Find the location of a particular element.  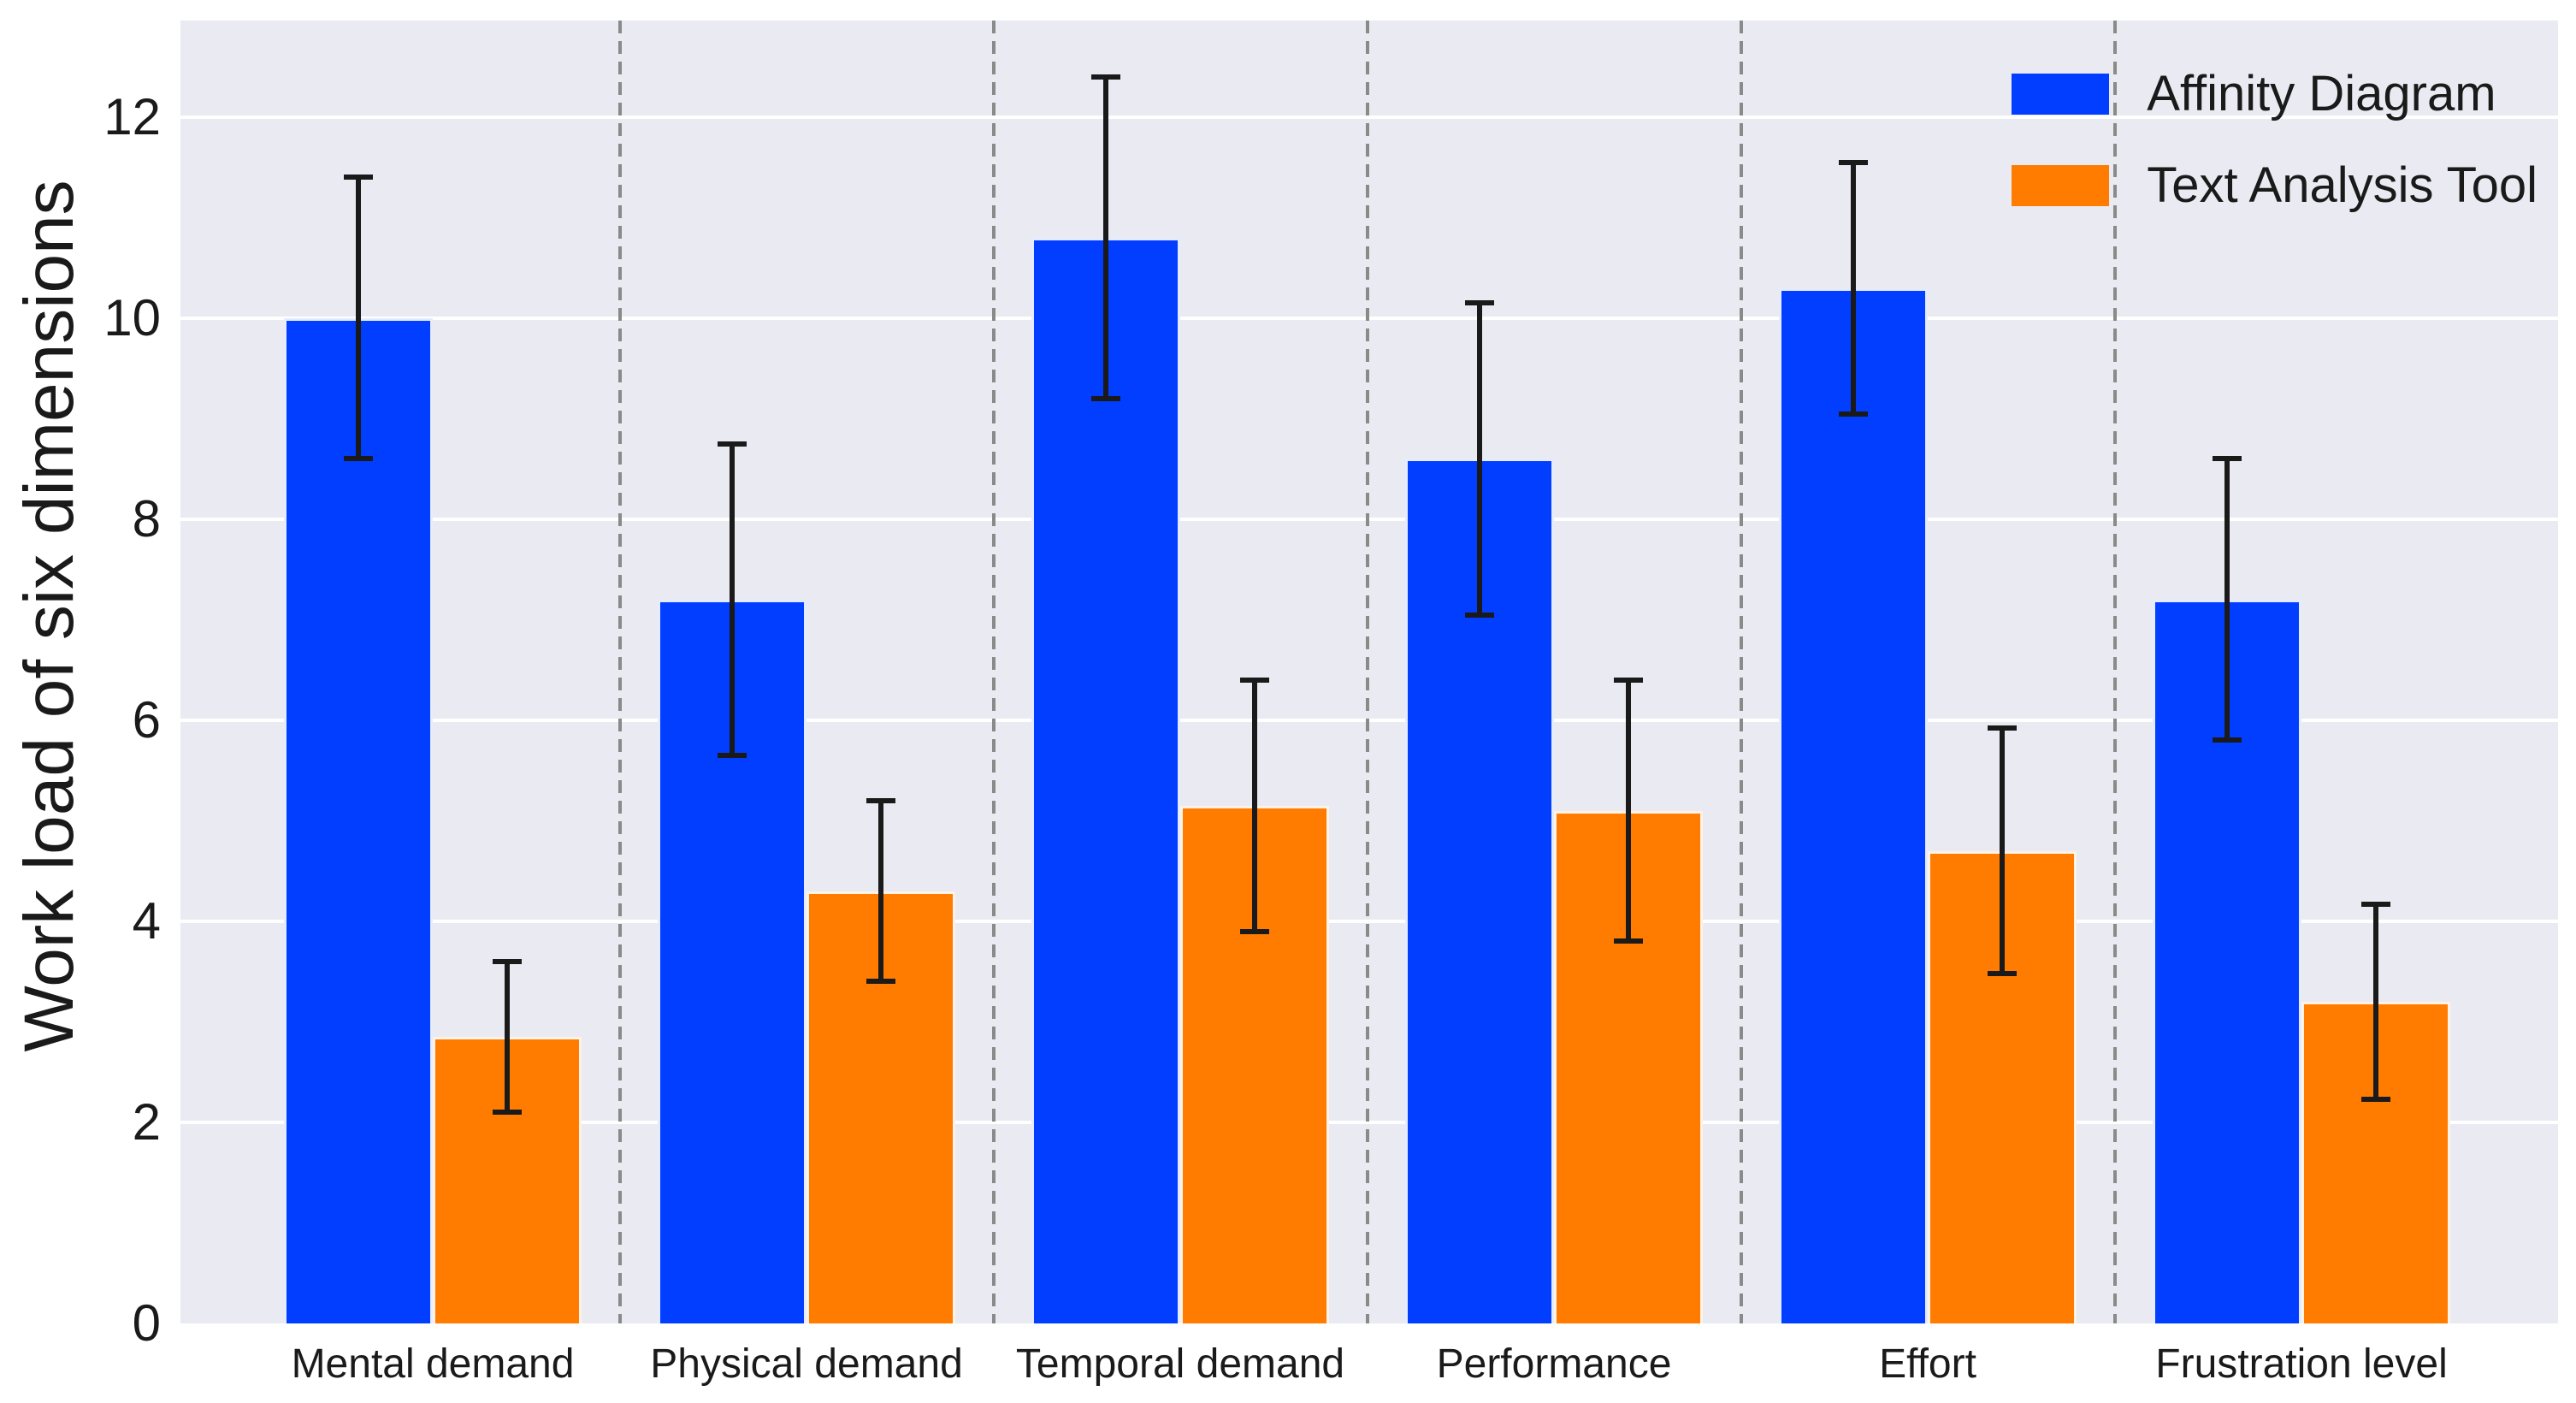

x-tick-label-4: Effort is located at coordinates (1927, 1364).